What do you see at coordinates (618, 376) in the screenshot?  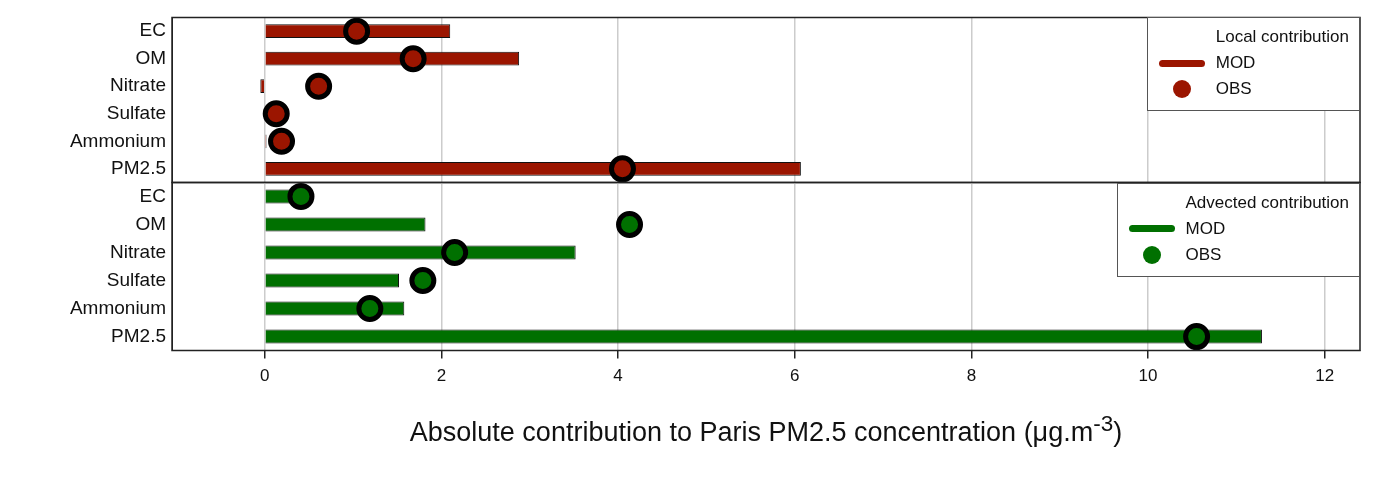 I see `x-tick-label: 4` at bounding box center [618, 376].